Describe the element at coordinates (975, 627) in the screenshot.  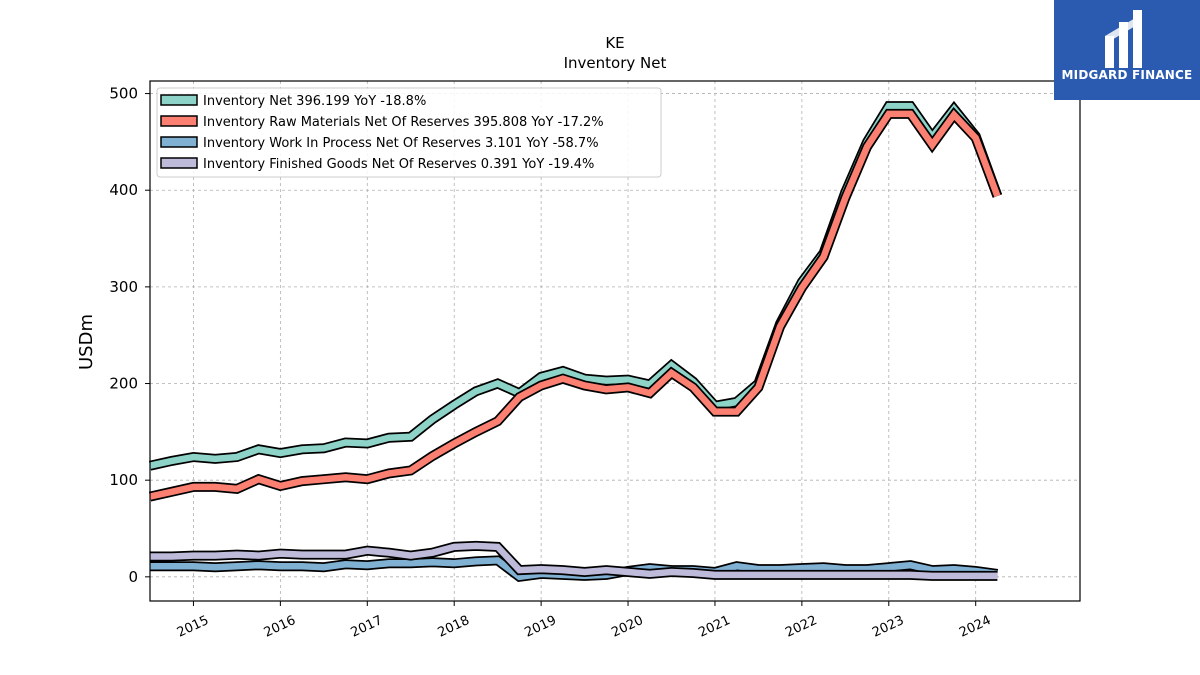
I see `x-tick-label: 2024` at that location.